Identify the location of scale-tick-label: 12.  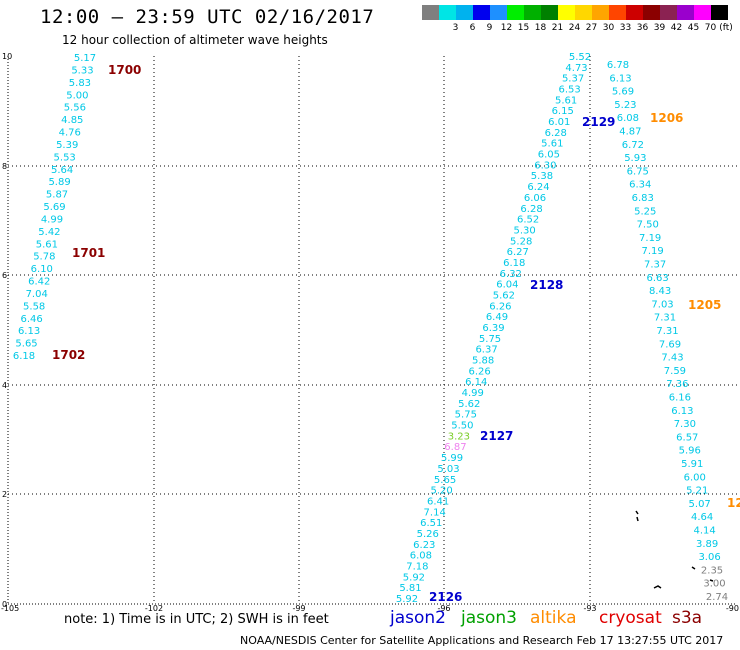
(506, 28).